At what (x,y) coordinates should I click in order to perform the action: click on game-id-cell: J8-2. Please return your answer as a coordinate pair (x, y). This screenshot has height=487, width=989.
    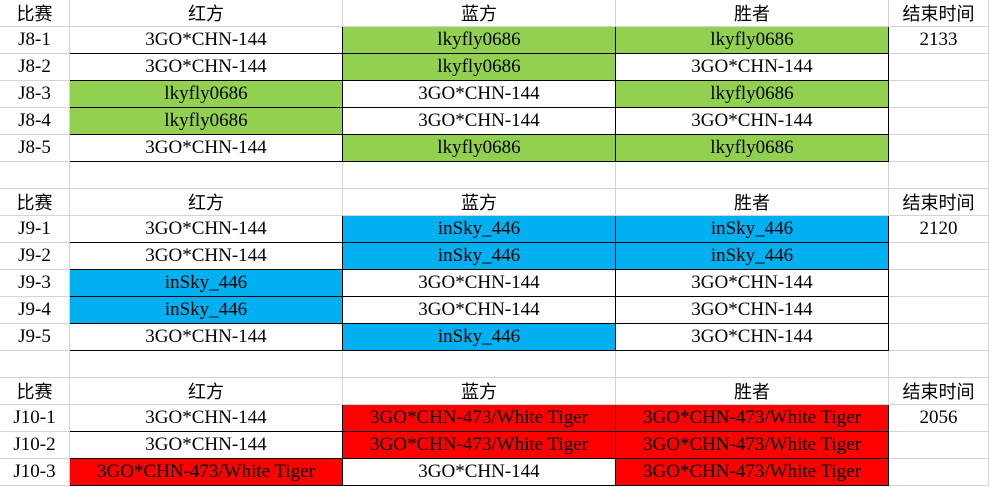
    Looking at the image, I should click on (35, 67).